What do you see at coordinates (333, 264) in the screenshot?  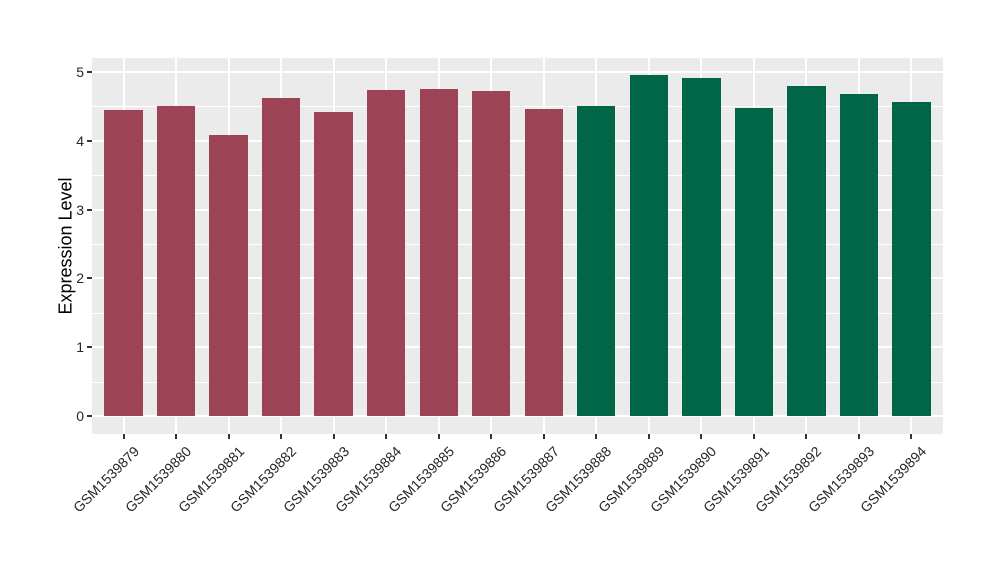 I see `bar-GSM1539883` at bounding box center [333, 264].